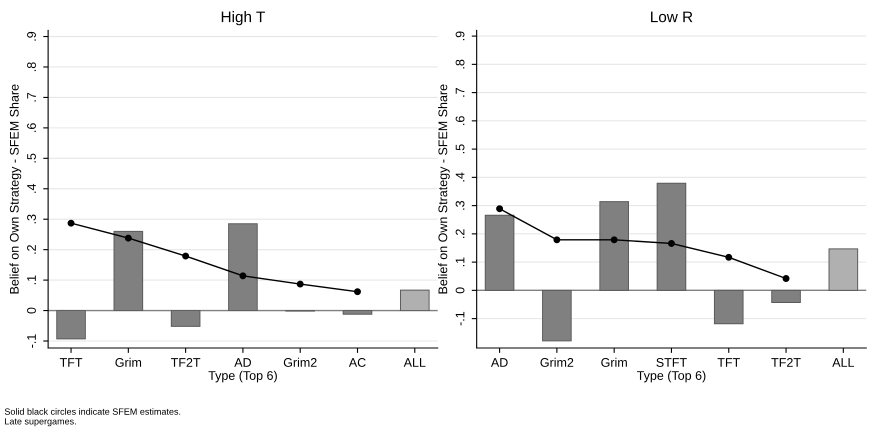 Image resolution: width=875 pixels, height=435 pixels. Describe the element at coordinates (243, 18) in the screenshot. I see `chart-title: High T` at that location.